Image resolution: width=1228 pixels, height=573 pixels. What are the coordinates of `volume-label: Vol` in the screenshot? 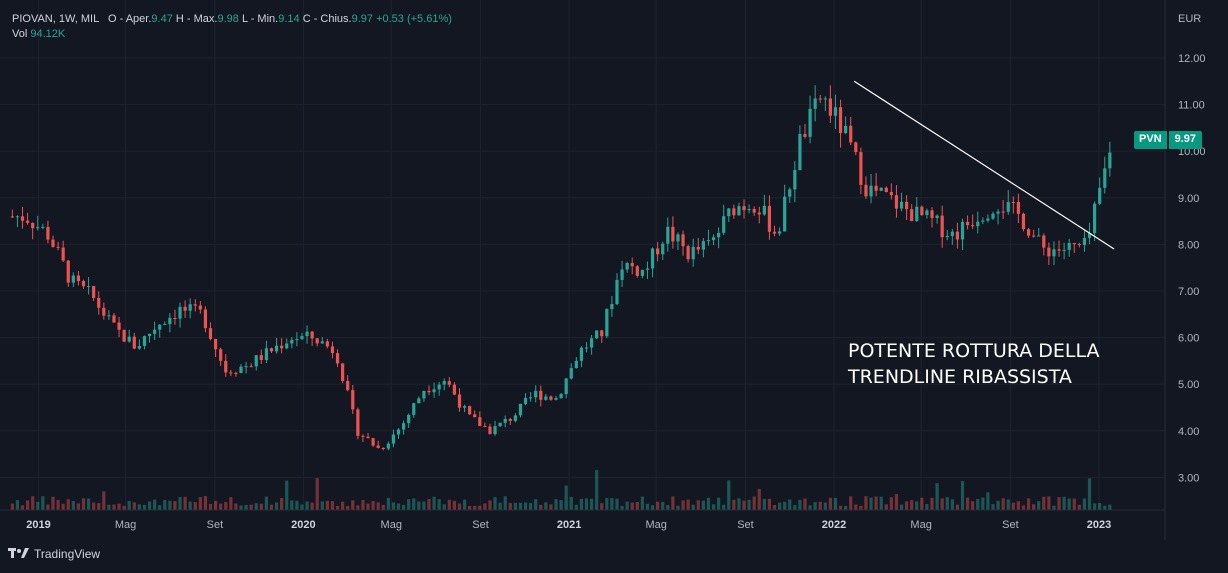 It's located at (20, 34).